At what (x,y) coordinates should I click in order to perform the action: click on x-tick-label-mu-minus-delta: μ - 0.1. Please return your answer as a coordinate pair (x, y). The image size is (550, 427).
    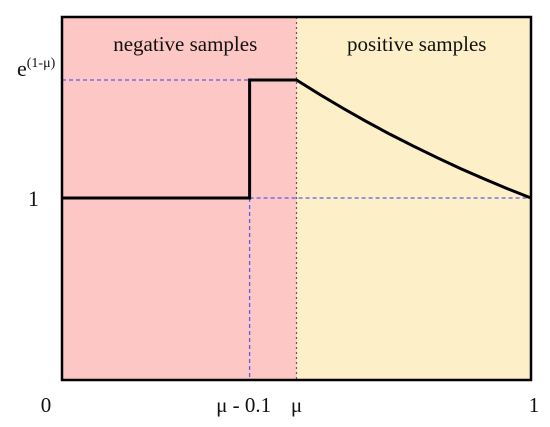
    Looking at the image, I should click on (243, 405).